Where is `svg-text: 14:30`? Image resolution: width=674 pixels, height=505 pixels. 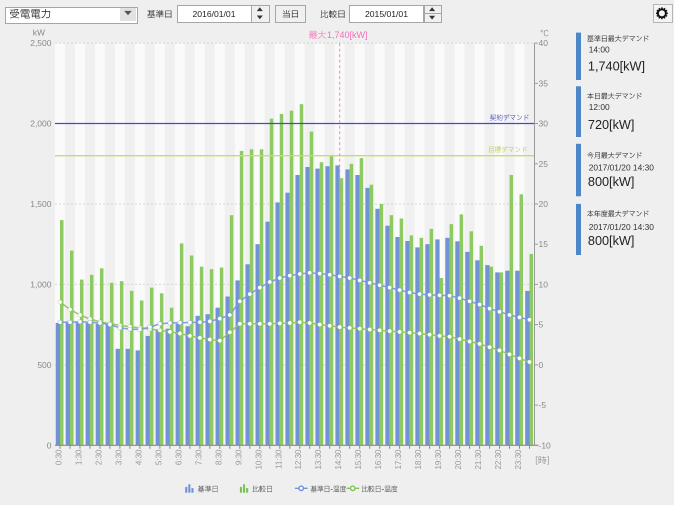 svg-text: 14:30 is located at coordinates (338, 459).